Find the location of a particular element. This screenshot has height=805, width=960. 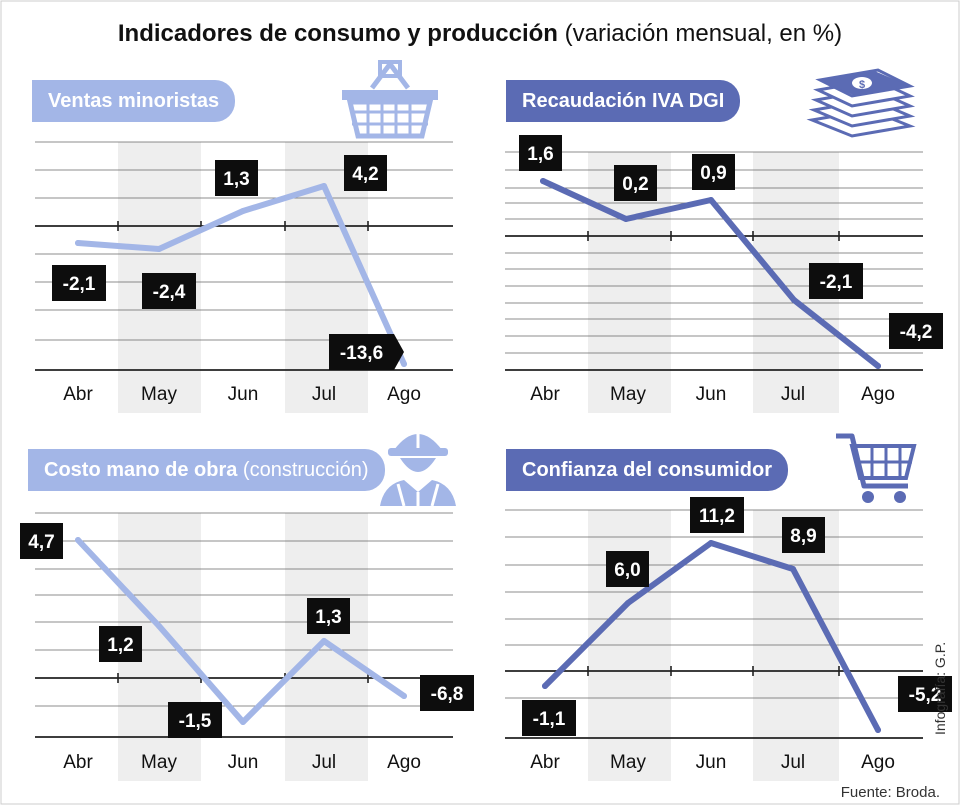

data-label: -2,4 is located at coordinates (169, 291).